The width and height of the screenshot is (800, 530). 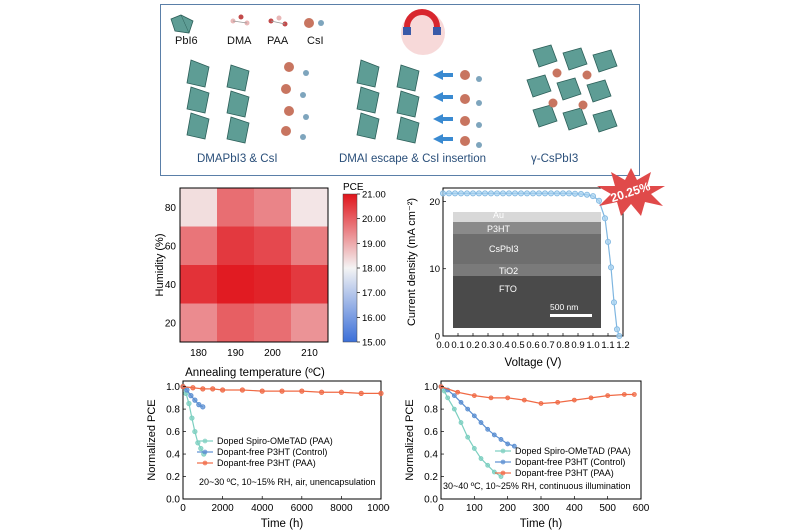 I want to click on jv-xlabel: Voltage (V), so click(x=533, y=363).